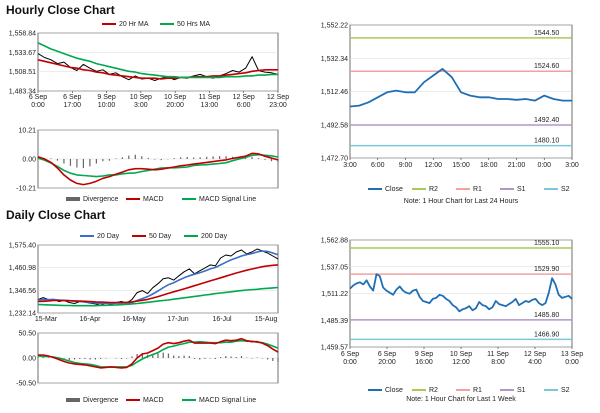 The image size is (600, 413). Describe the element at coordinates (90, 319) in the screenshot. I see `daily-price-xtick: 16-Apr` at that location.